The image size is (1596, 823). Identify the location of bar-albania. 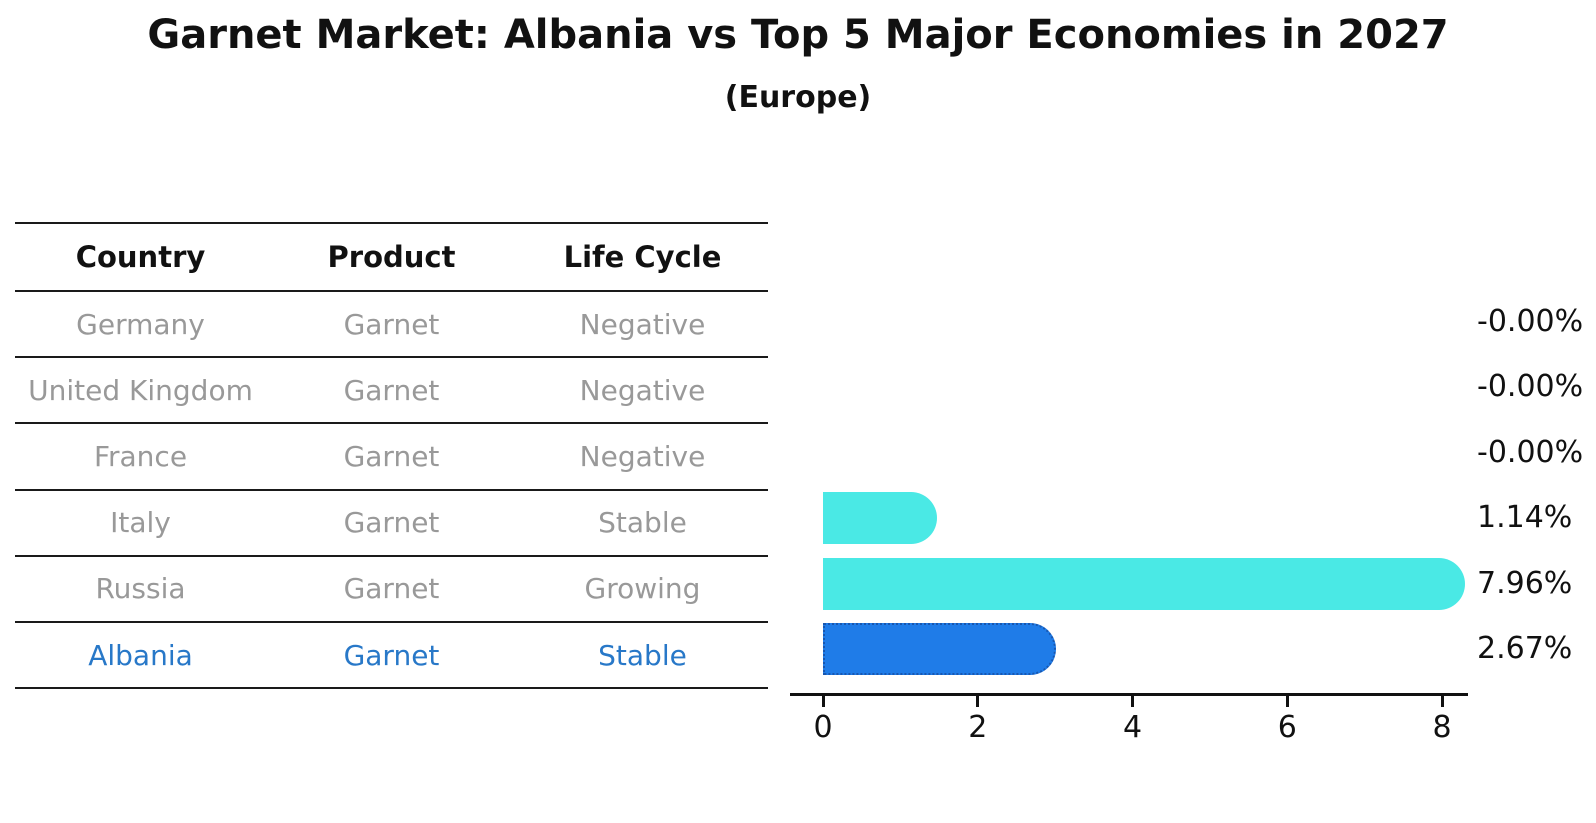
(939, 649).